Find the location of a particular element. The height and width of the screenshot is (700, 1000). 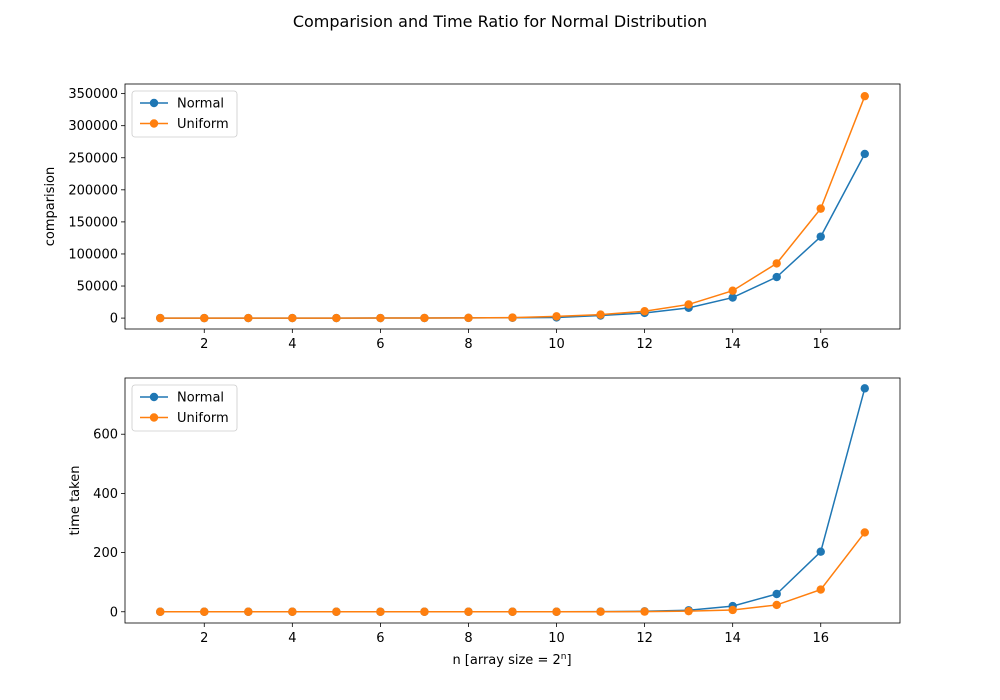

y-tick-label: 300000 is located at coordinates (93, 126).